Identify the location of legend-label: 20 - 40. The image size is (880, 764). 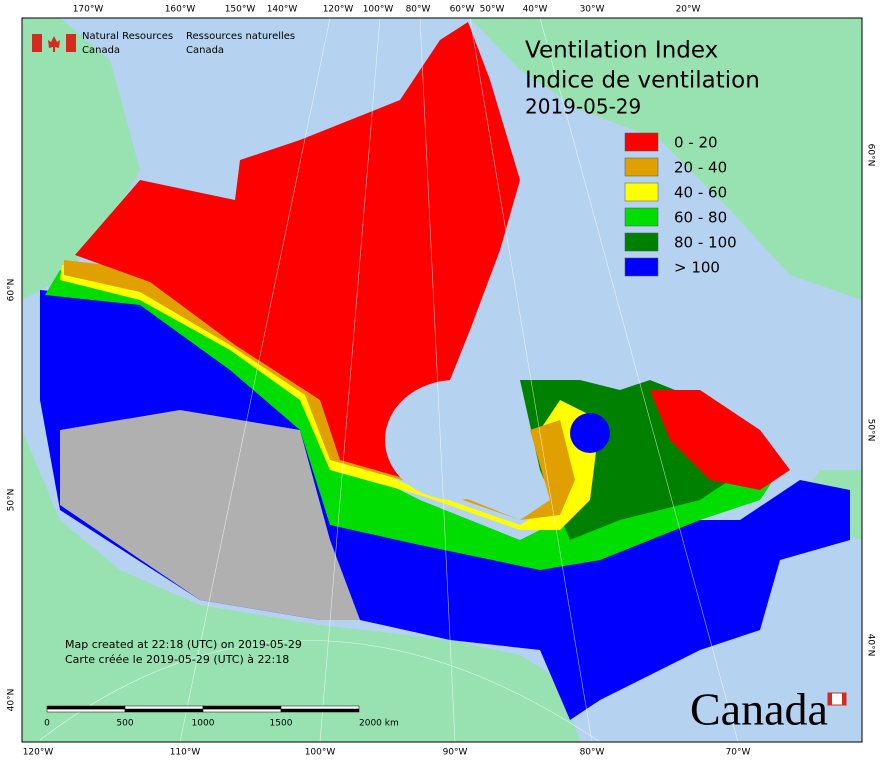
(700, 168).